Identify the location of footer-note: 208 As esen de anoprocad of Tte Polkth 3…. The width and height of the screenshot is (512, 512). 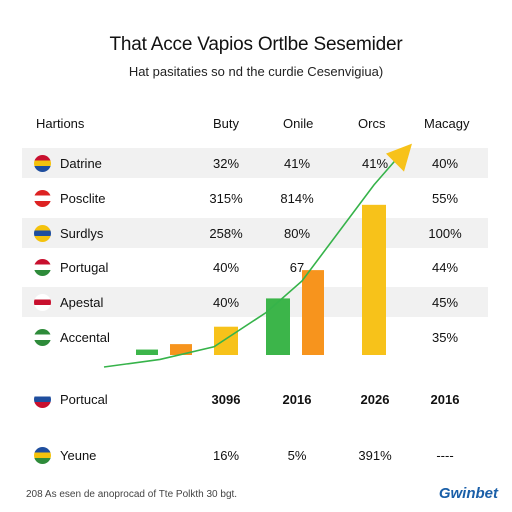
(132, 494).